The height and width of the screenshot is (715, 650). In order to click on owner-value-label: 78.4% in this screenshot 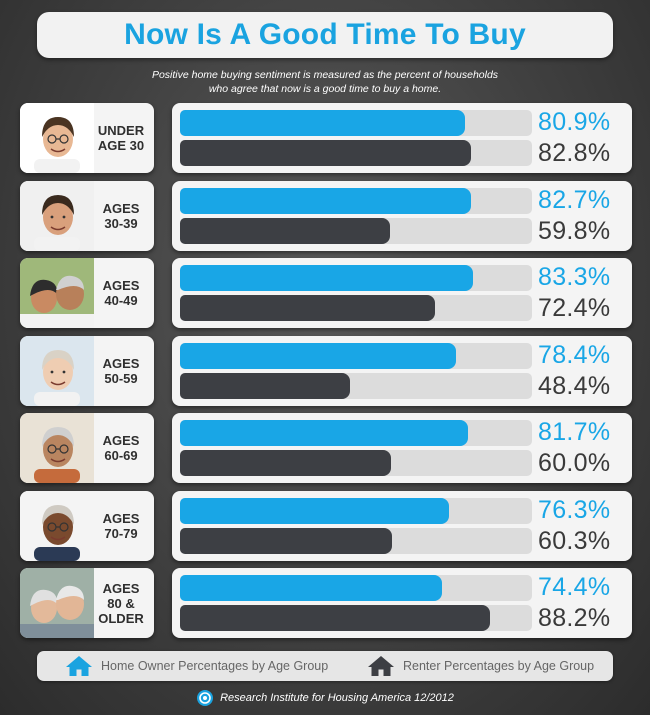, I will do `click(574, 354)`.